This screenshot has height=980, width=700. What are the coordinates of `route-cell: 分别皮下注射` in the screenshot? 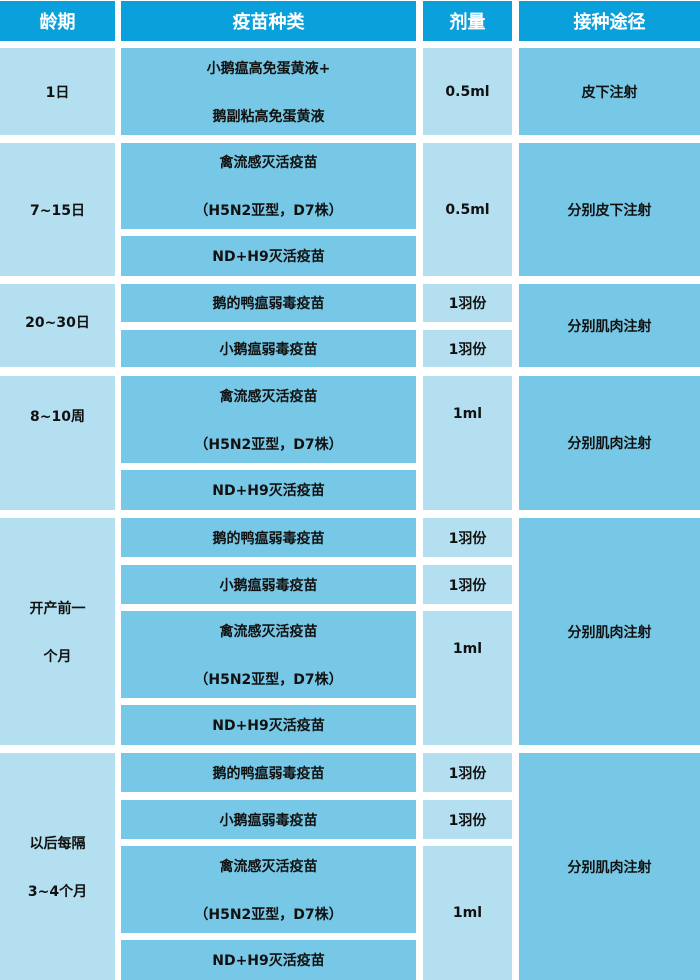 It's located at (609, 209).